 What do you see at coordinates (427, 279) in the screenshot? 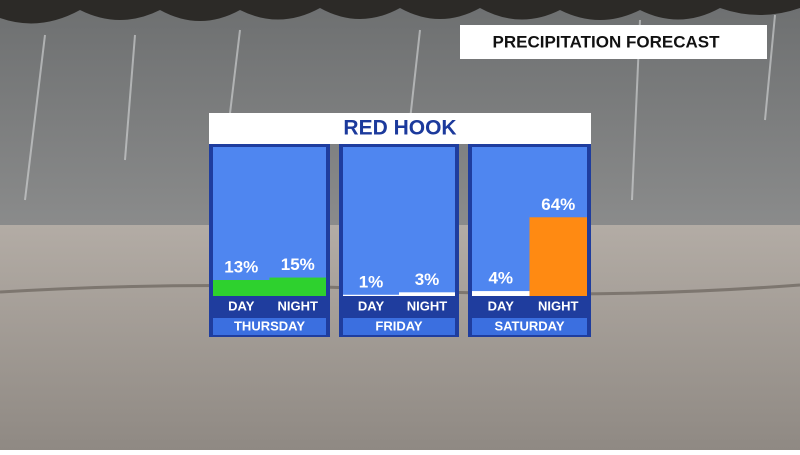
I see `value-label: 3%` at bounding box center [427, 279].